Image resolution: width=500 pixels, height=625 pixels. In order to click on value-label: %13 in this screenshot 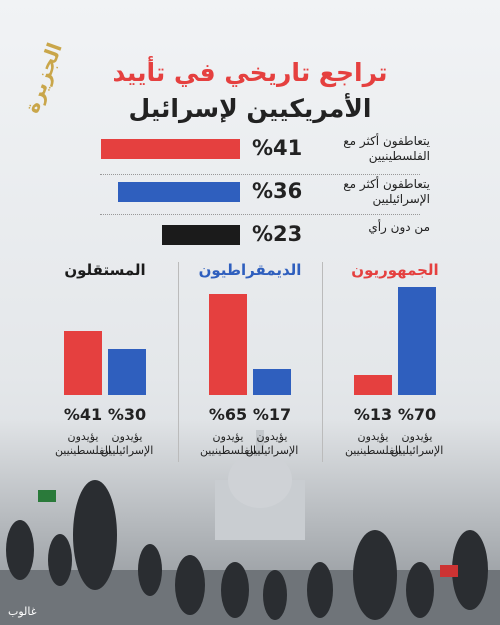, I will do `click(373, 414)`.